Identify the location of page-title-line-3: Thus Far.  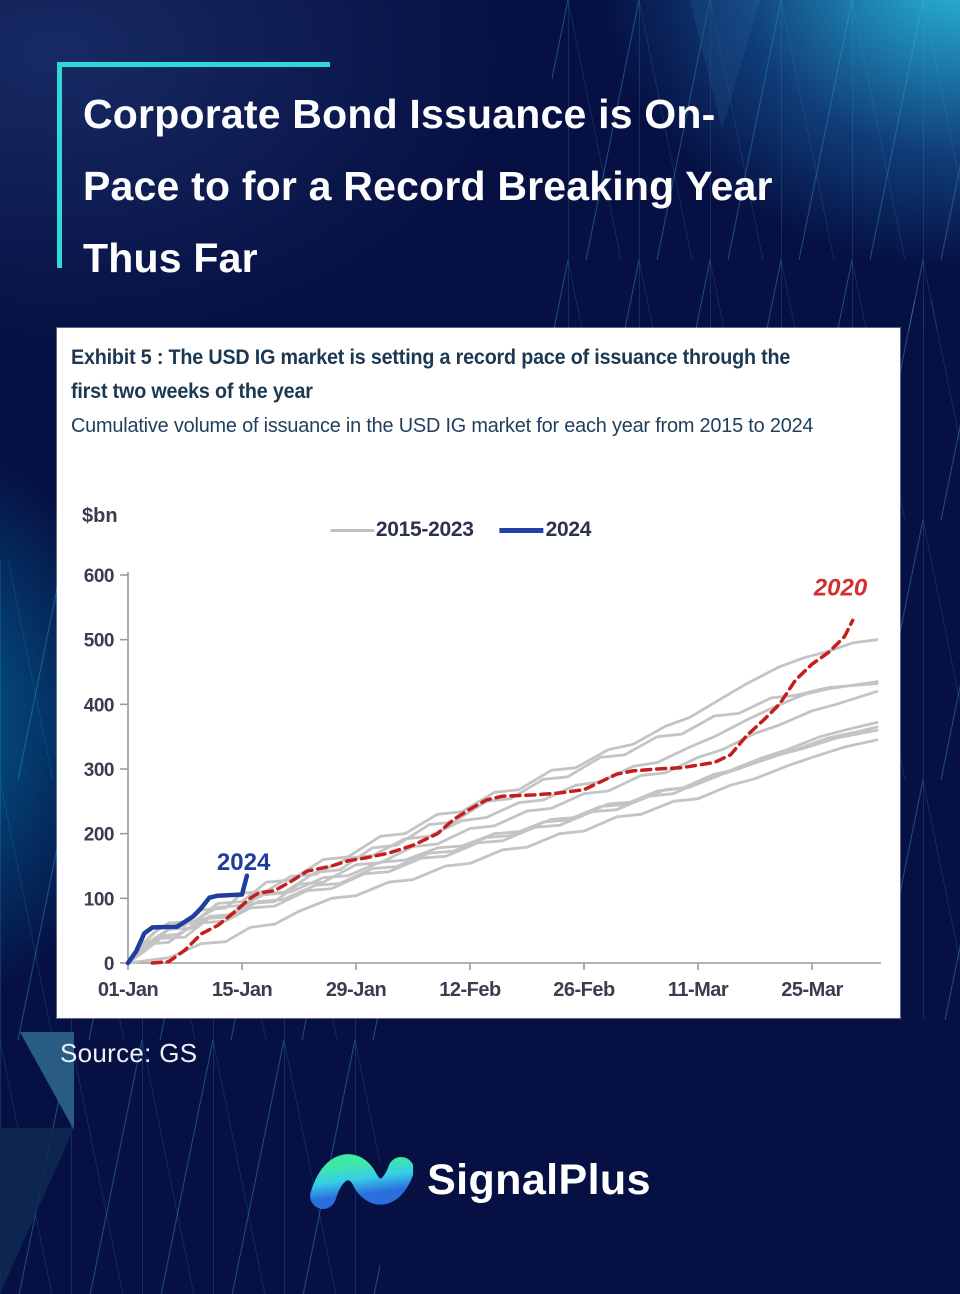
(170, 258).